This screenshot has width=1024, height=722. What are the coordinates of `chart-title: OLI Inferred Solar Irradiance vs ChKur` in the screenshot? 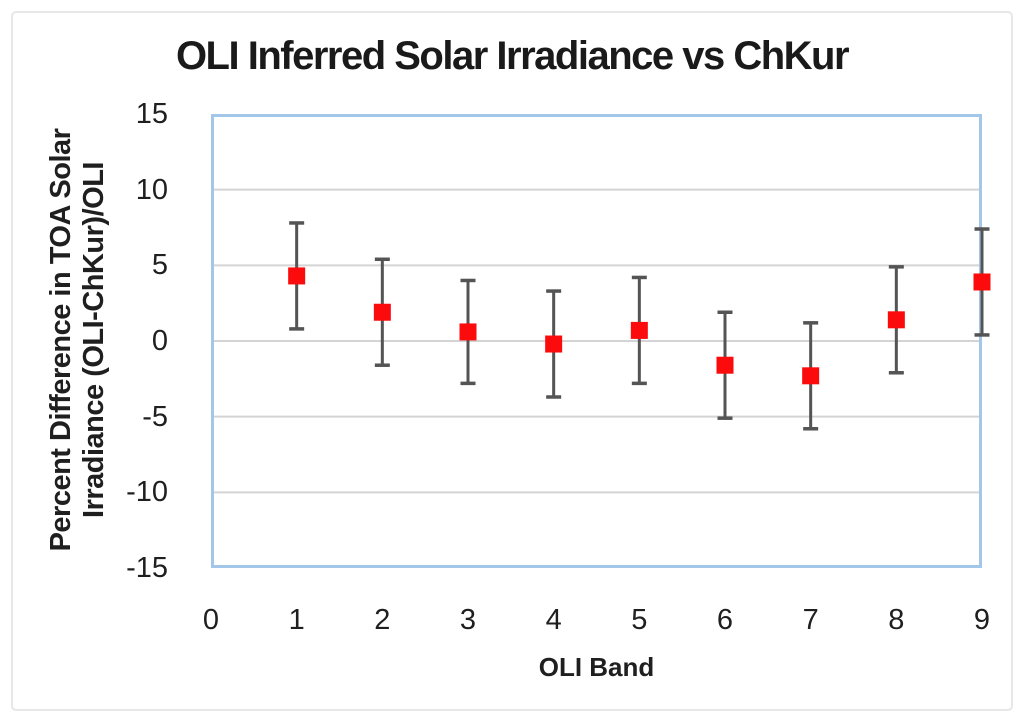 It's located at (512, 56).